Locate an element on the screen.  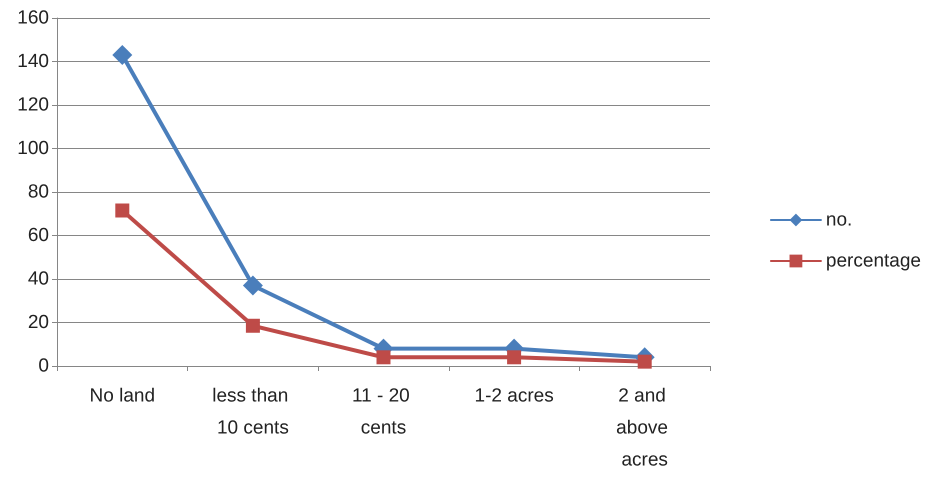
y-tick-label: 100 is located at coordinates (33, 148).